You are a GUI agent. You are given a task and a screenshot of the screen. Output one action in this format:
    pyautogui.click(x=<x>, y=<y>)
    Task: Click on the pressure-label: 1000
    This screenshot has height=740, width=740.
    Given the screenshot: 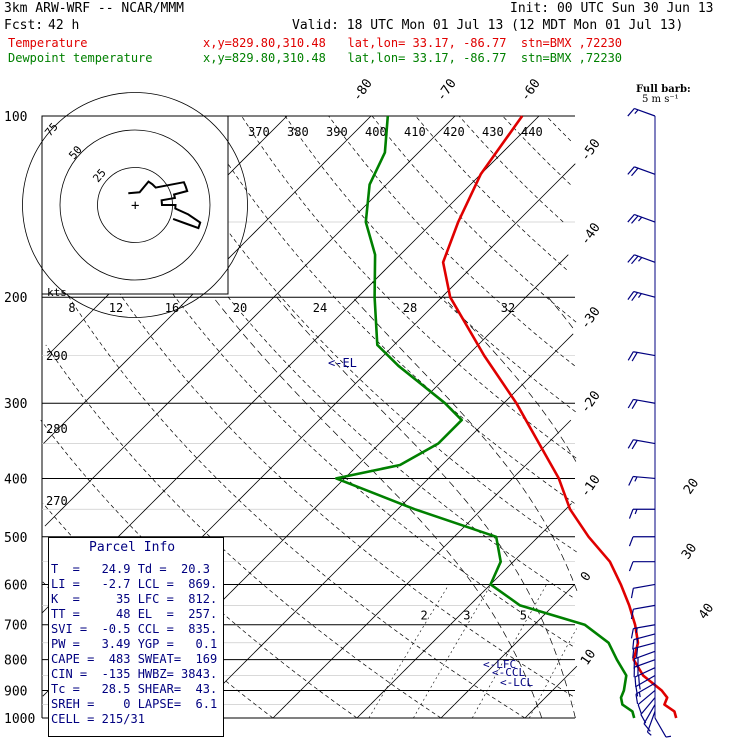 What is the action you would take?
    pyautogui.click(x=19, y=719)
    